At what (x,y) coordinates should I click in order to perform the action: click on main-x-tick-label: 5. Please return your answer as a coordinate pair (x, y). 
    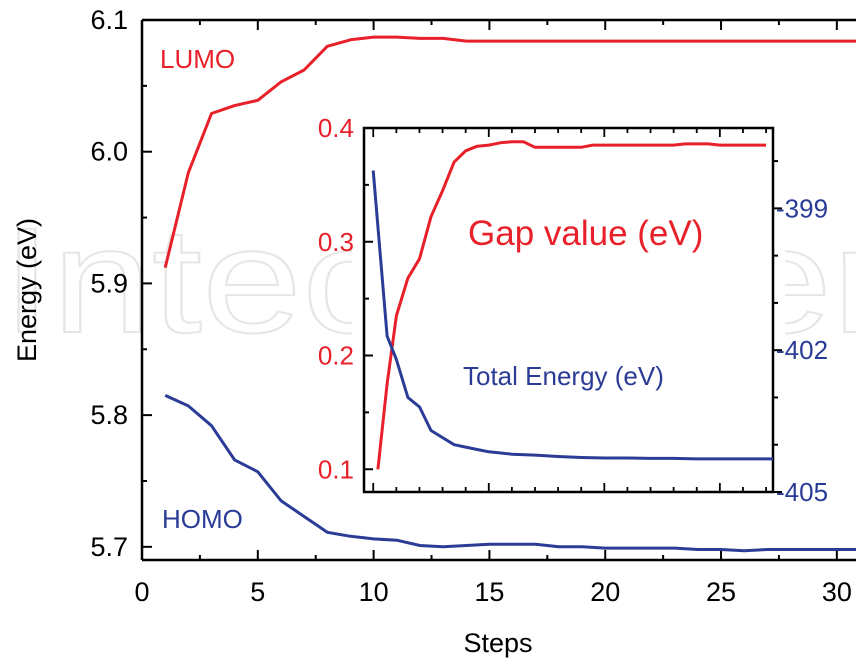
    Looking at the image, I should click on (257, 592).